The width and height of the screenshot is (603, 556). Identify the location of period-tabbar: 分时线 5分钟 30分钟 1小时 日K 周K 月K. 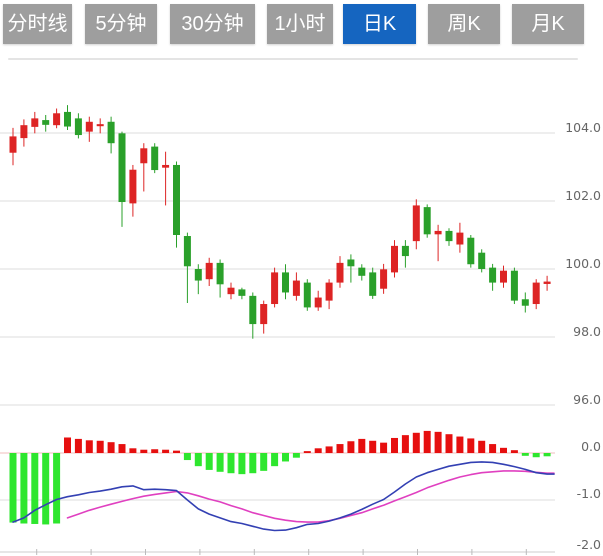
(301, 24).